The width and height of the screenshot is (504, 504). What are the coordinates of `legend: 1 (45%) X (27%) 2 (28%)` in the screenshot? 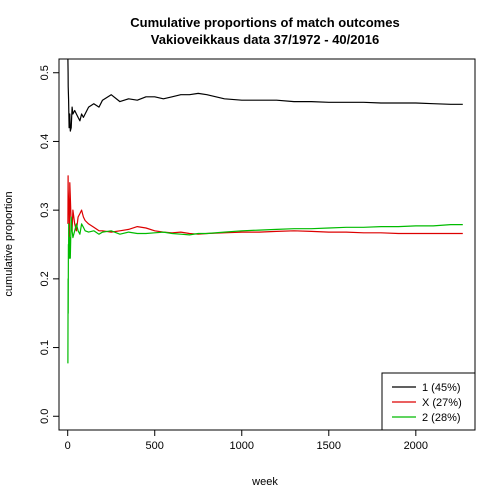 It's located at (428, 401).